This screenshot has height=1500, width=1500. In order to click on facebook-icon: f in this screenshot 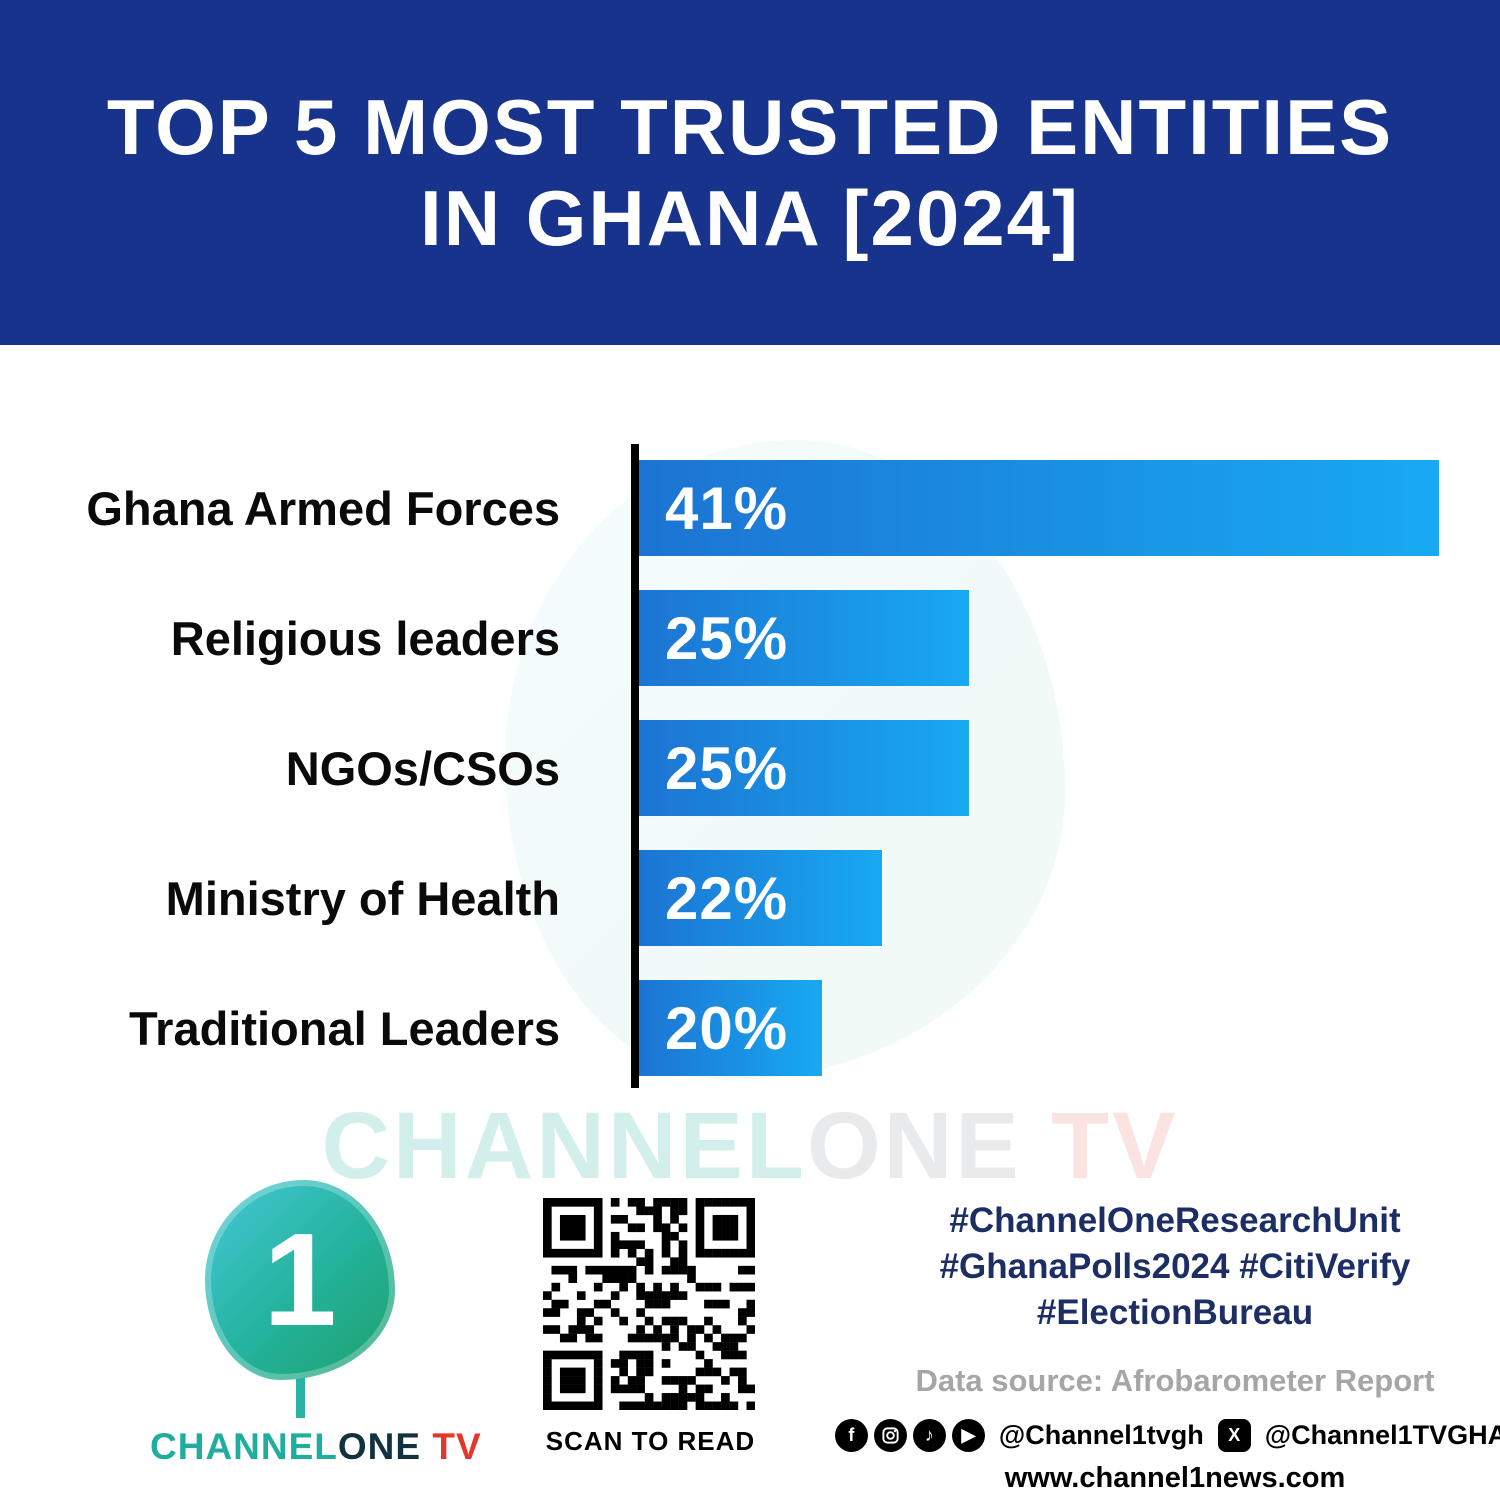, I will do `click(851, 1435)`.